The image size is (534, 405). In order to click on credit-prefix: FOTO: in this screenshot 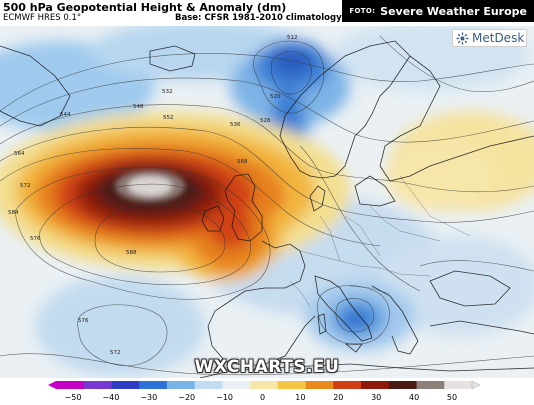, I will do `click(362, 11)`.